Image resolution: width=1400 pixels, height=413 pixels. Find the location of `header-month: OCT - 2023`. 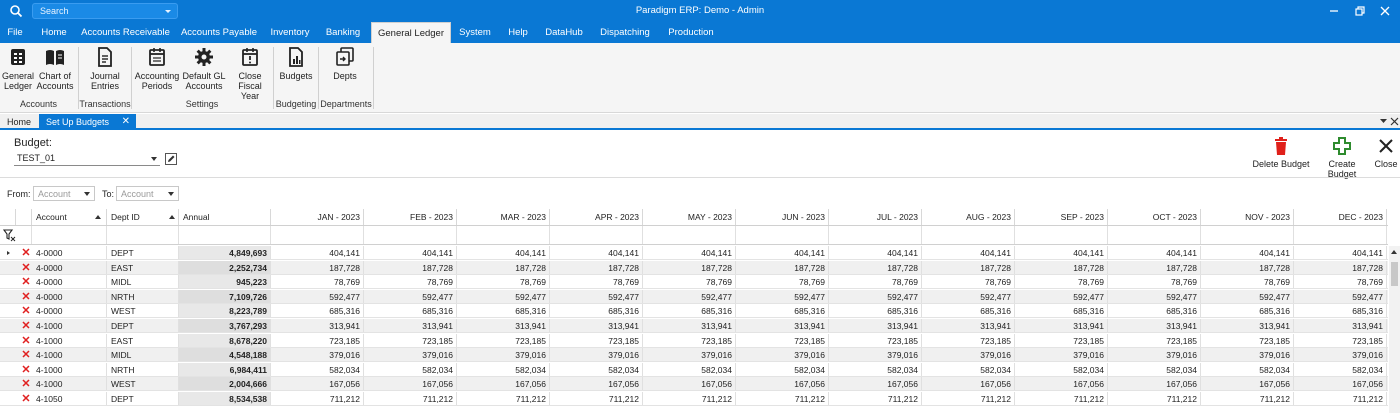

header-month: OCT - 2023 is located at coordinates (1154, 217).